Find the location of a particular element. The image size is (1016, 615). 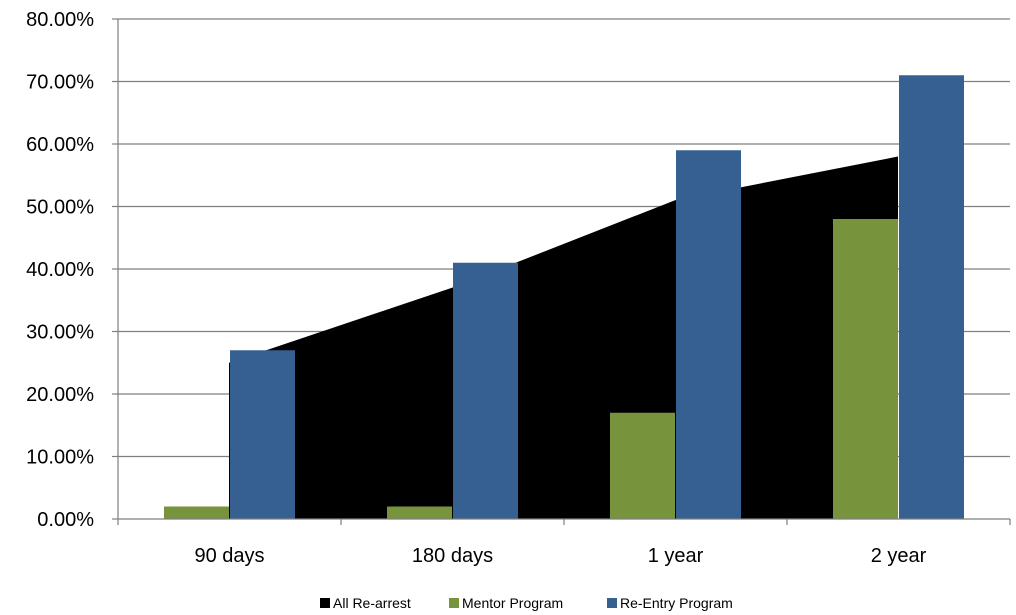

y-tick-label: 30.00% is located at coordinates (60, 333).